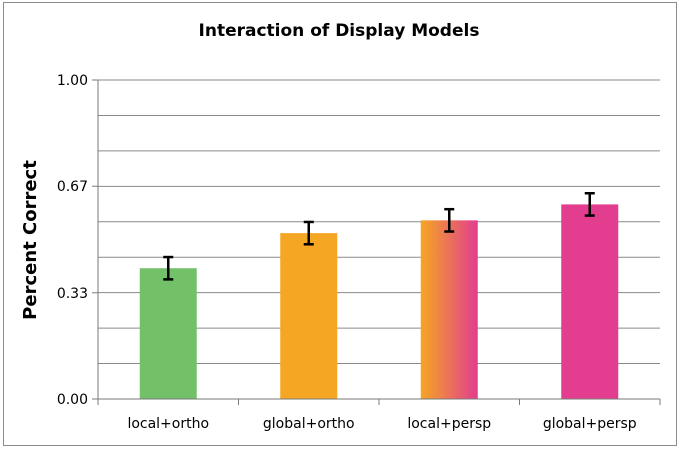 The image size is (680, 450). Describe the element at coordinates (309, 424) in the screenshot. I see `x-tick-label: global+ortho` at that location.